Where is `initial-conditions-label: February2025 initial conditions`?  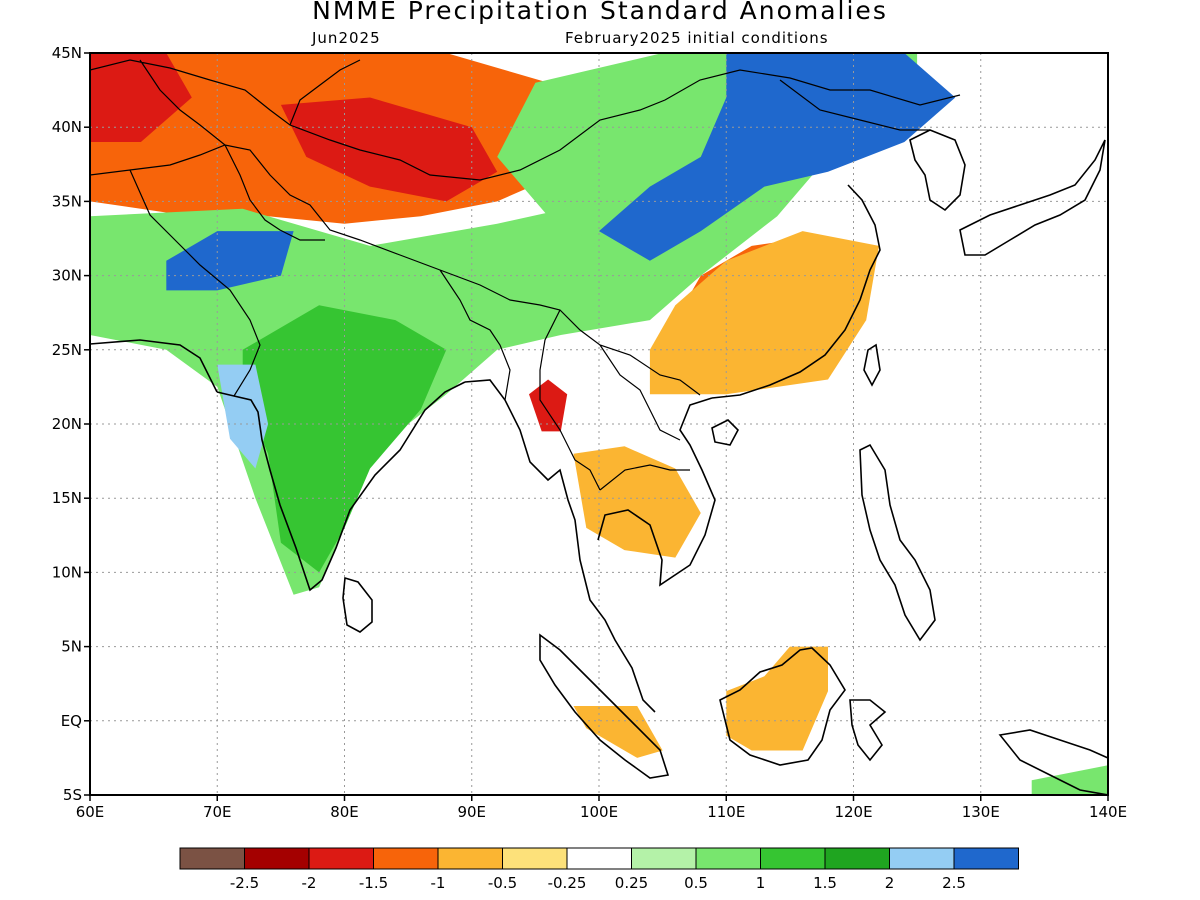
initial-conditions-label: February2025 initial conditions is located at coordinates (697, 38).